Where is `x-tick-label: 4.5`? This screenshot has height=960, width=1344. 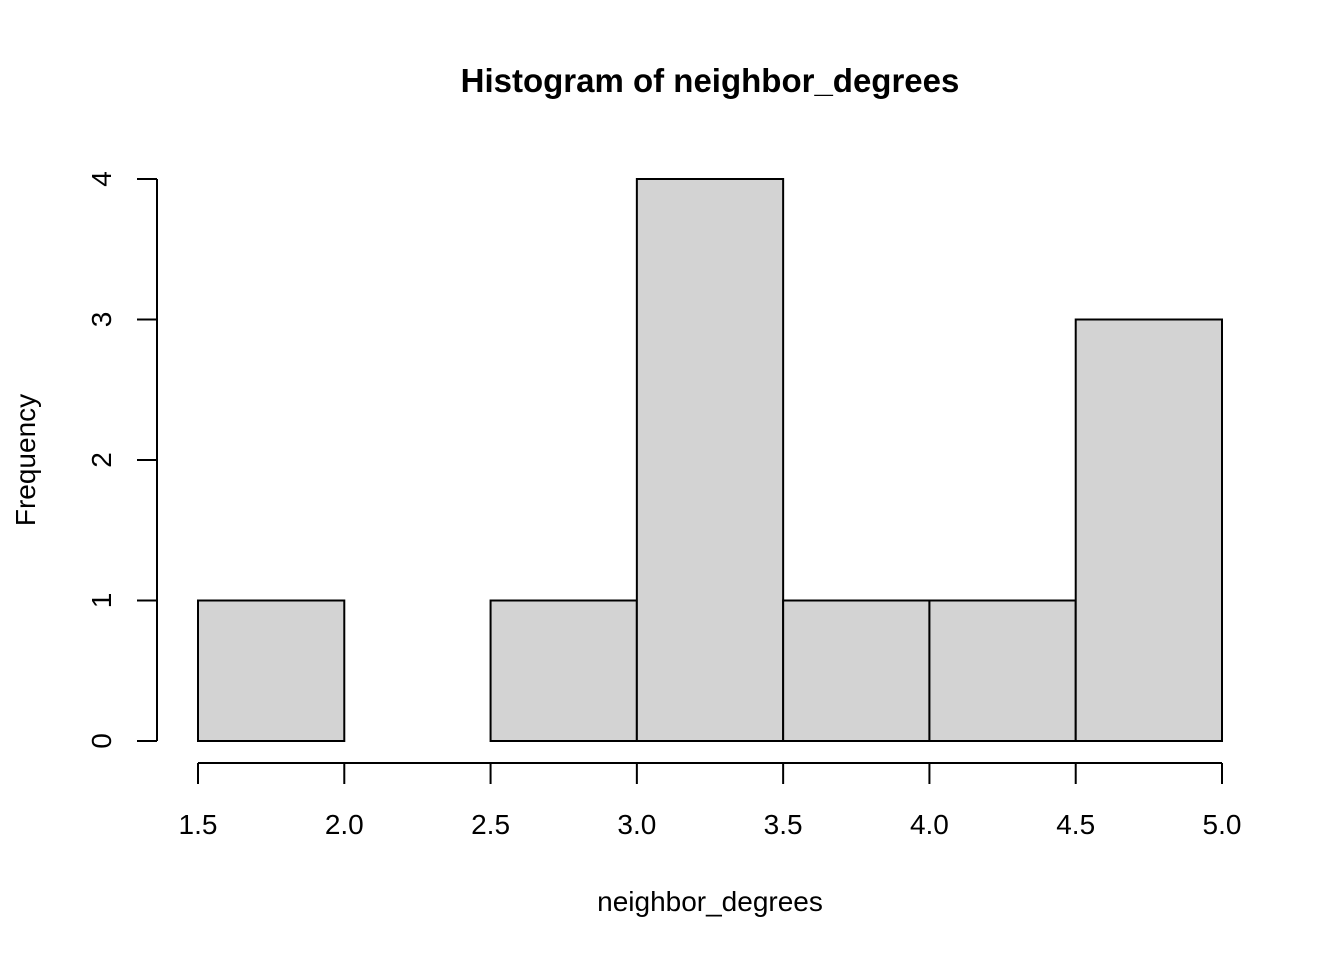 x-tick-label: 4.5 is located at coordinates (1075, 824).